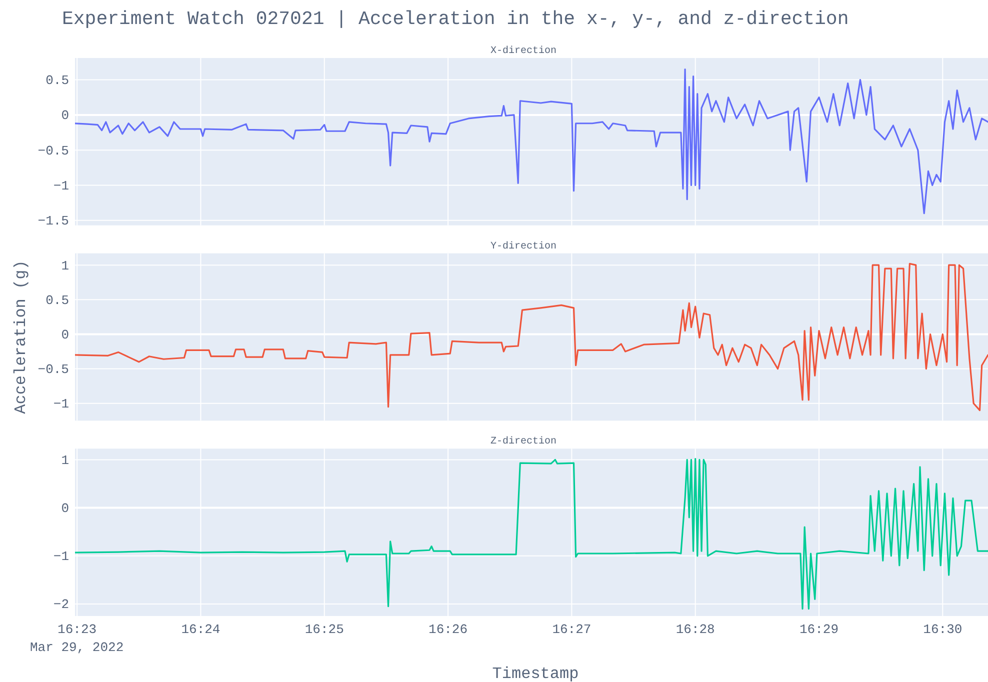 The image size is (988, 682). I want to click on text: Mar 29, 2022, so click(77, 647).